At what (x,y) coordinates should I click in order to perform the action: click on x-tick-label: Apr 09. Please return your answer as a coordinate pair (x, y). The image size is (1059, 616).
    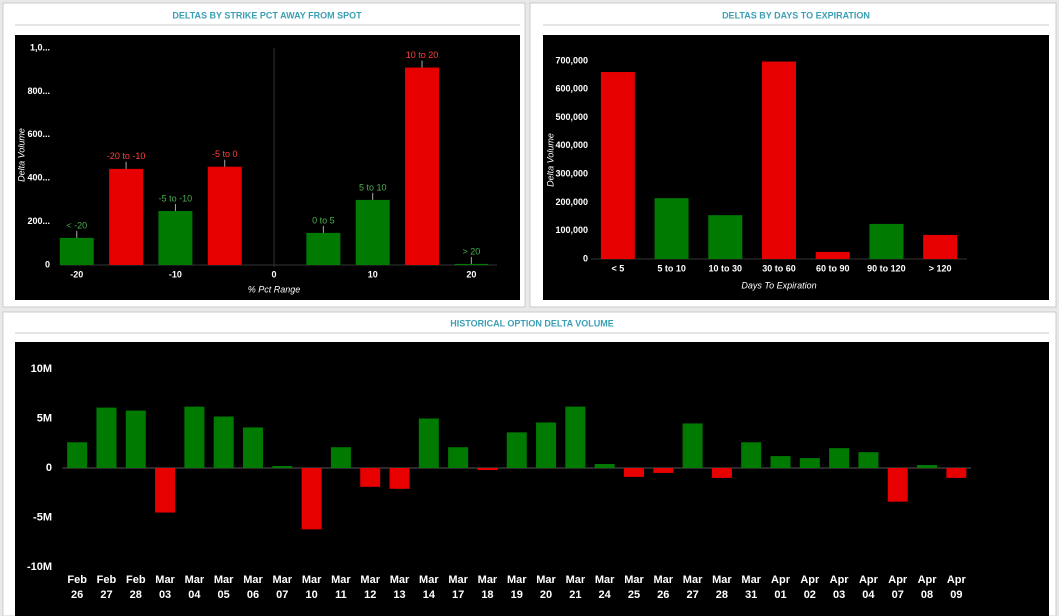
    Looking at the image, I should click on (957, 587).